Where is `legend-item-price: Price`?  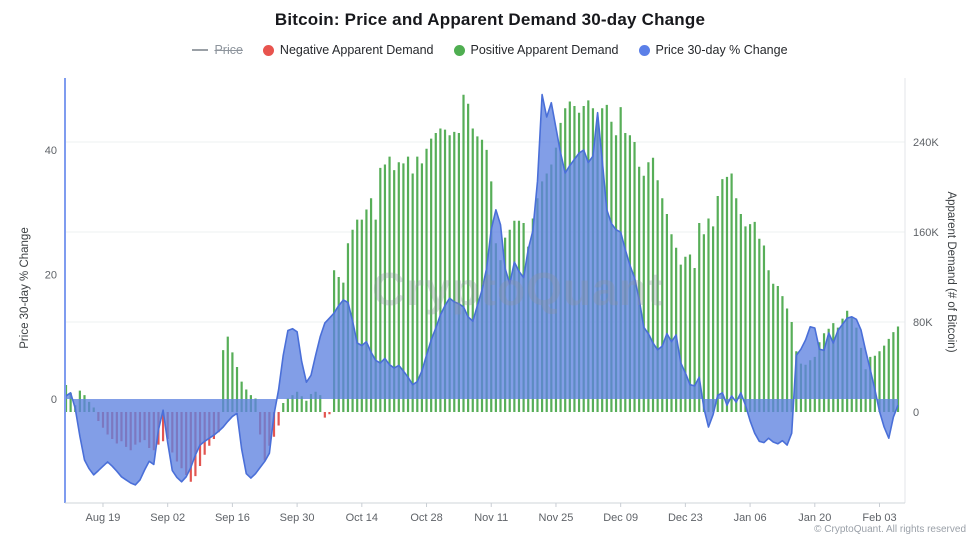 legend-item-price: Price is located at coordinates (217, 50).